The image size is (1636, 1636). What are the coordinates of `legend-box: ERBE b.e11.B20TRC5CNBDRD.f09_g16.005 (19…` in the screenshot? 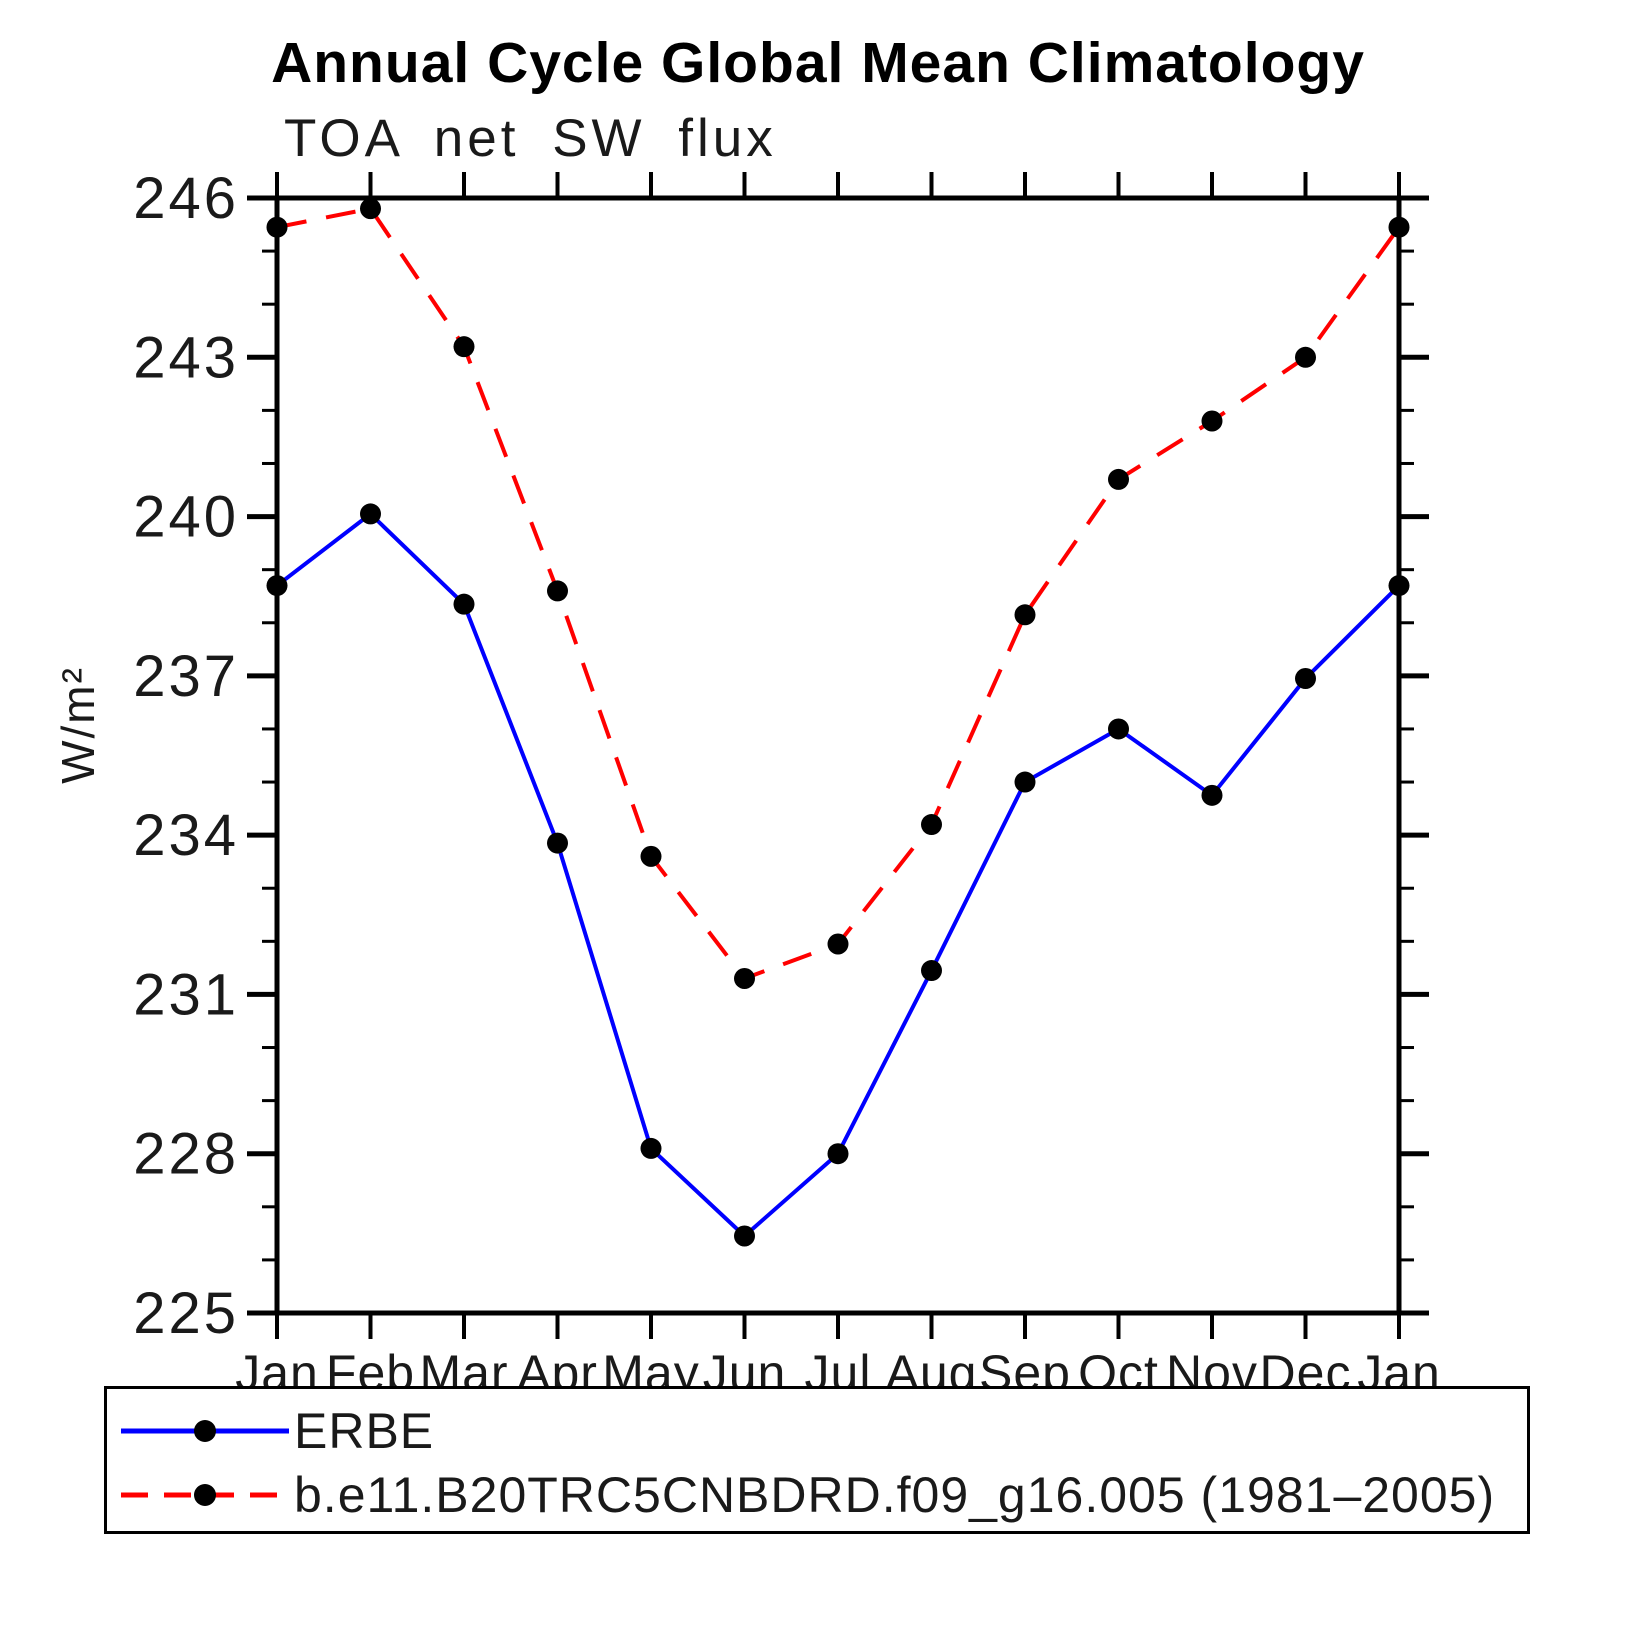 It's located at (817, 1460).